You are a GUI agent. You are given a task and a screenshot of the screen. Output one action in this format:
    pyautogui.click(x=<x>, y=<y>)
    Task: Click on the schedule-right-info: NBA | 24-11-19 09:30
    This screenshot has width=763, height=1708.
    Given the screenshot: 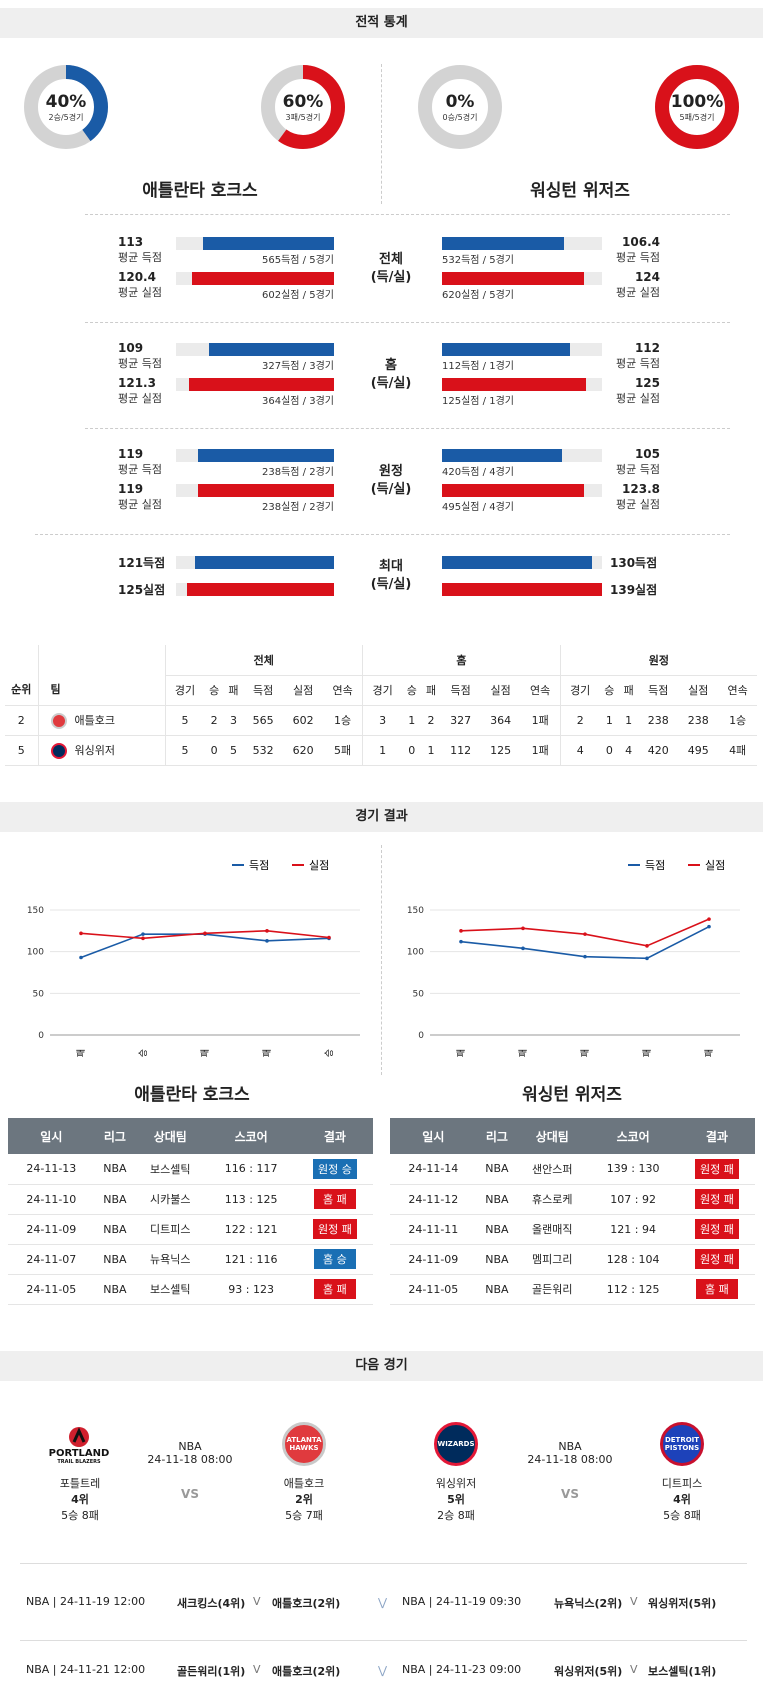 What is the action you would take?
    pyautogui.click(x=462, y=1601)
    